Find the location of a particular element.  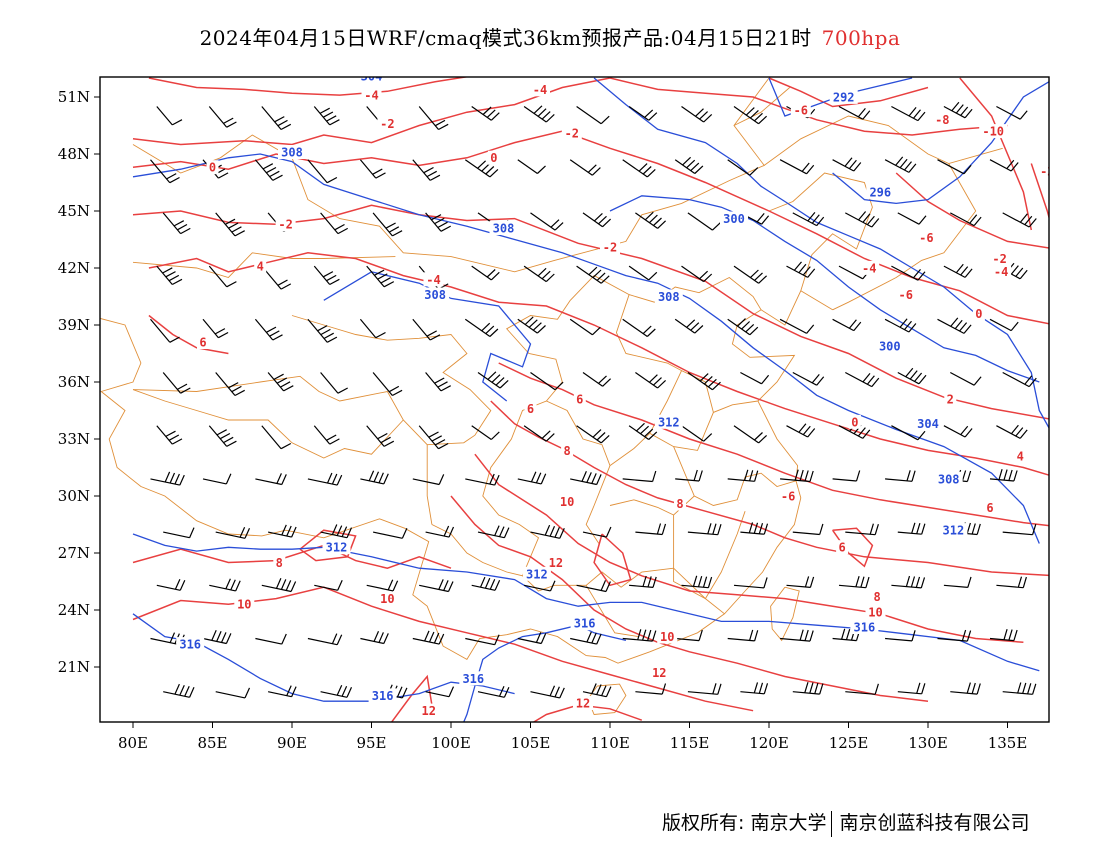

copyright-owner: 版权所有: 南京大学 is located at coordinates (744, 823).